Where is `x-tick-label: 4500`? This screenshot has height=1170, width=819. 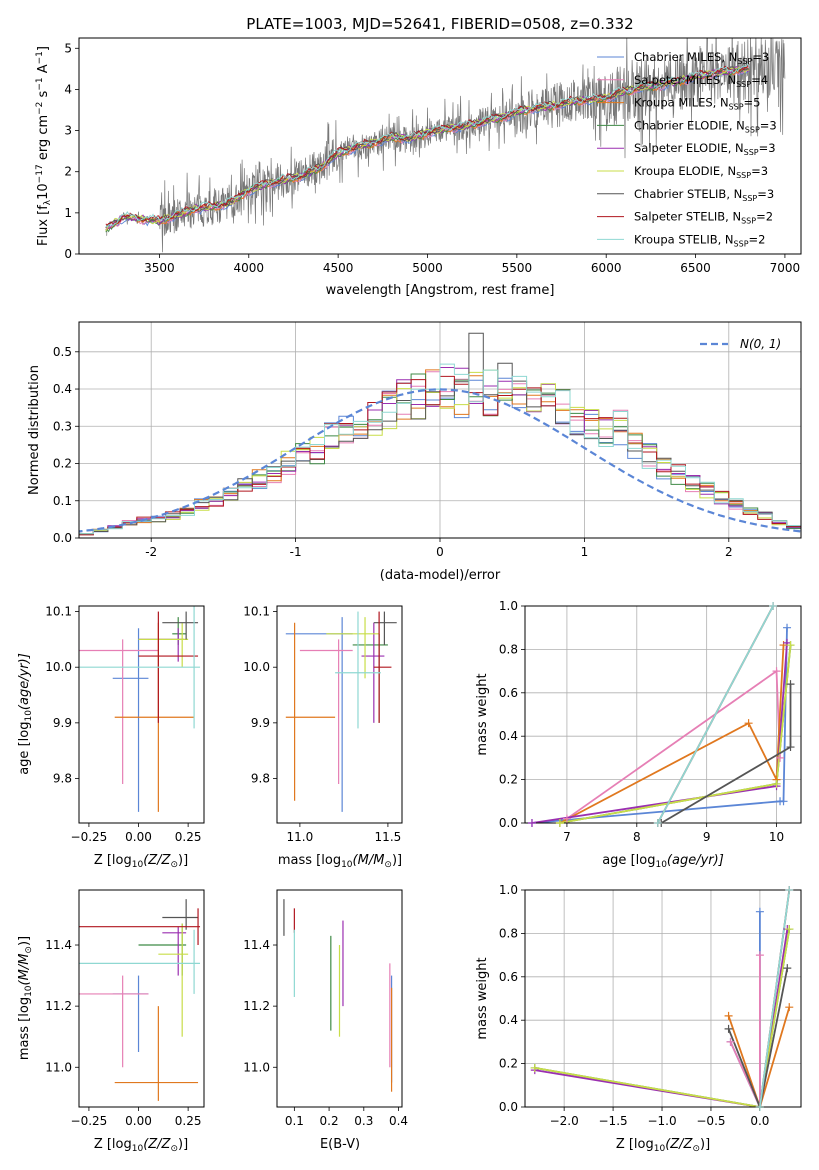 x-tick-label: 4500 is located at coordinates (338, 268).